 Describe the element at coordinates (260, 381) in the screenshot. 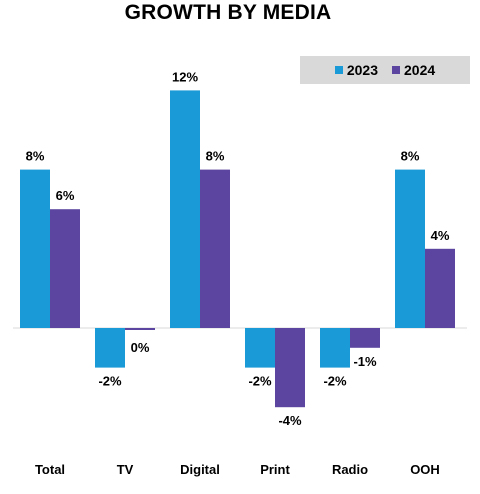

I see `data-label-2023-print: -2%` at that location.